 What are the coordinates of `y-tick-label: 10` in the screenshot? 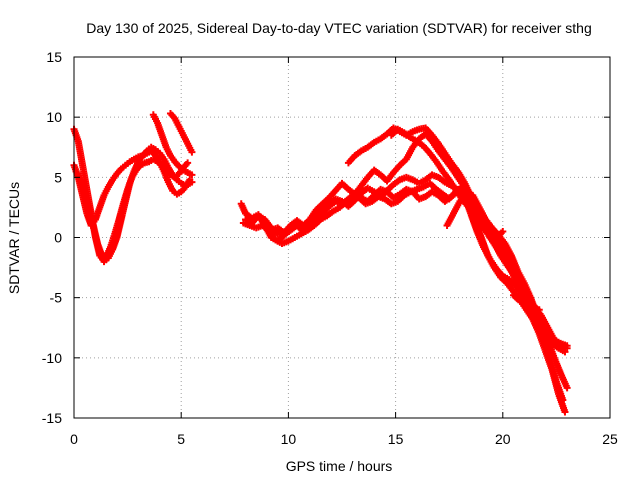 It's located at (54, 117).